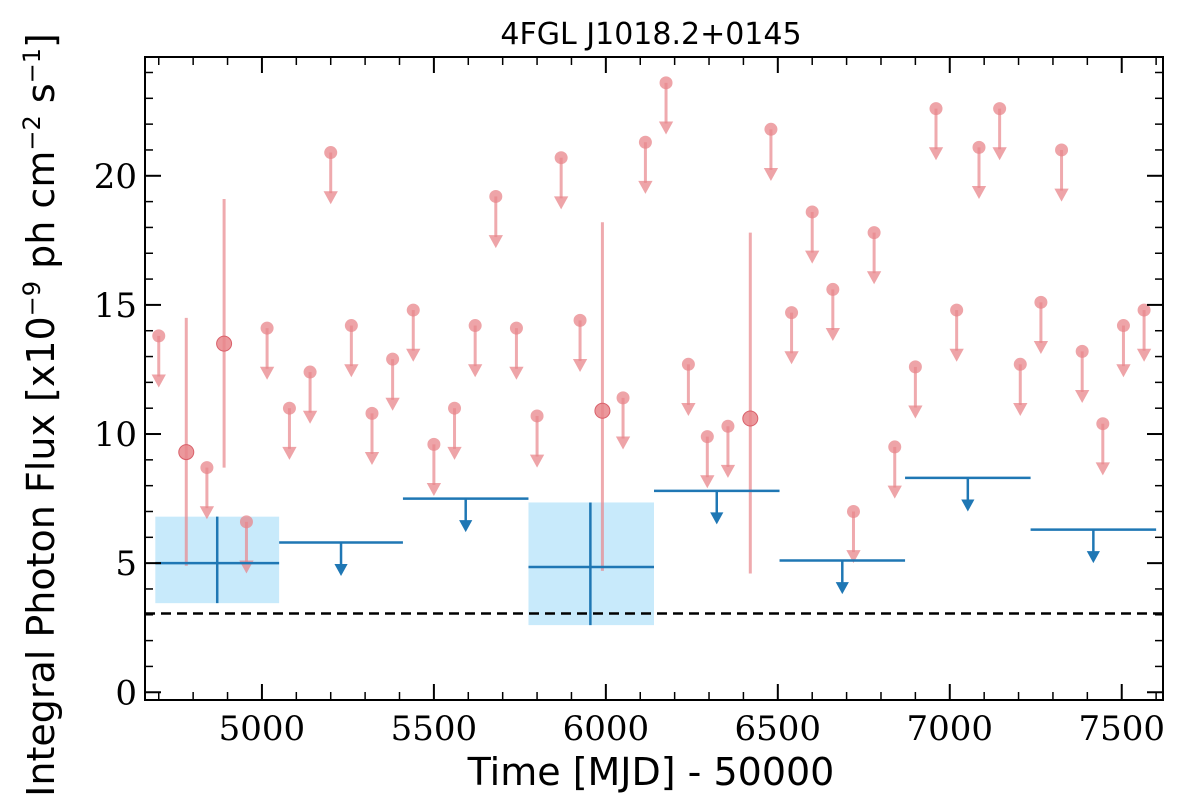  Describe the element at coordinates (32, 298) in the screenshot. I see `y-axis-label-exp1: −9` at that location.